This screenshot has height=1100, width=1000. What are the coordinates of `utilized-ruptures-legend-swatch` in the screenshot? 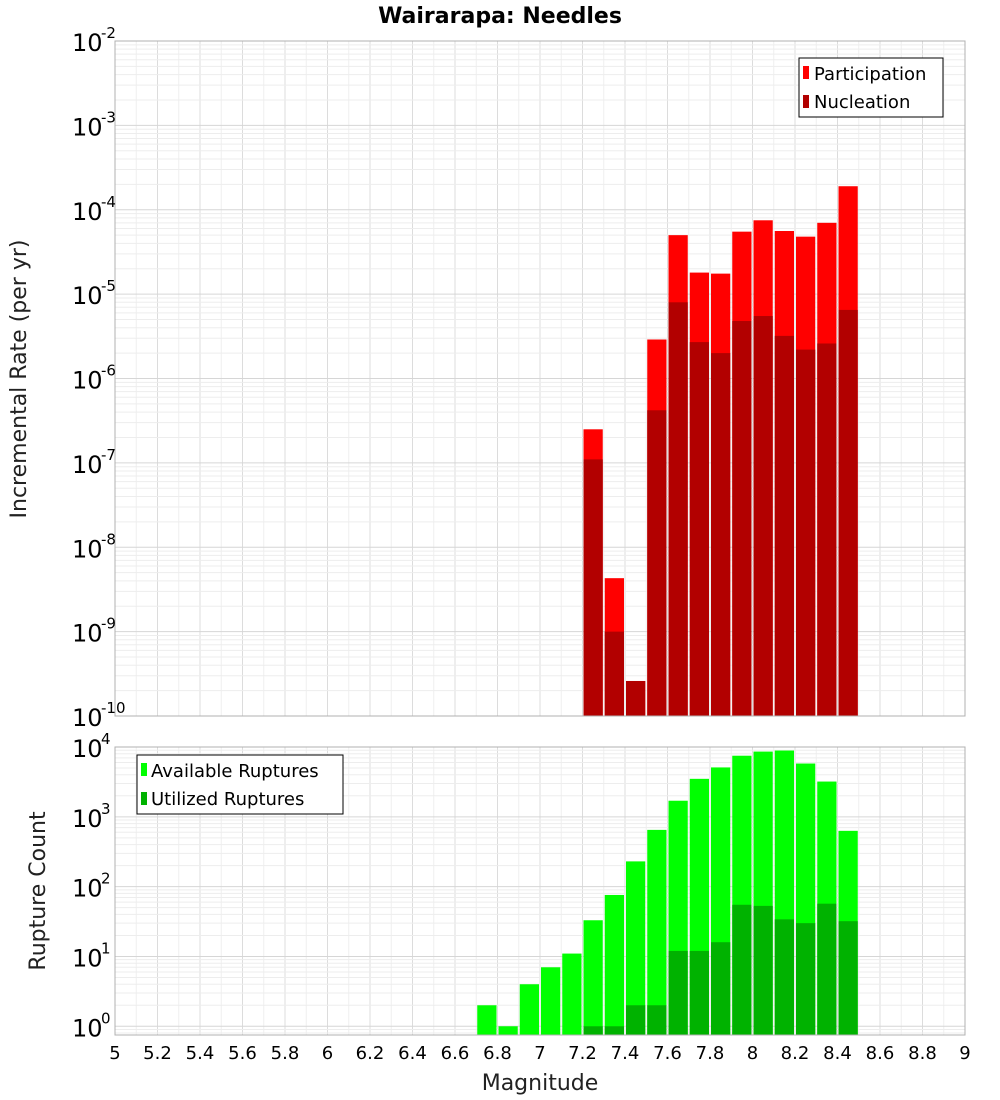 It's located at (144, 798).